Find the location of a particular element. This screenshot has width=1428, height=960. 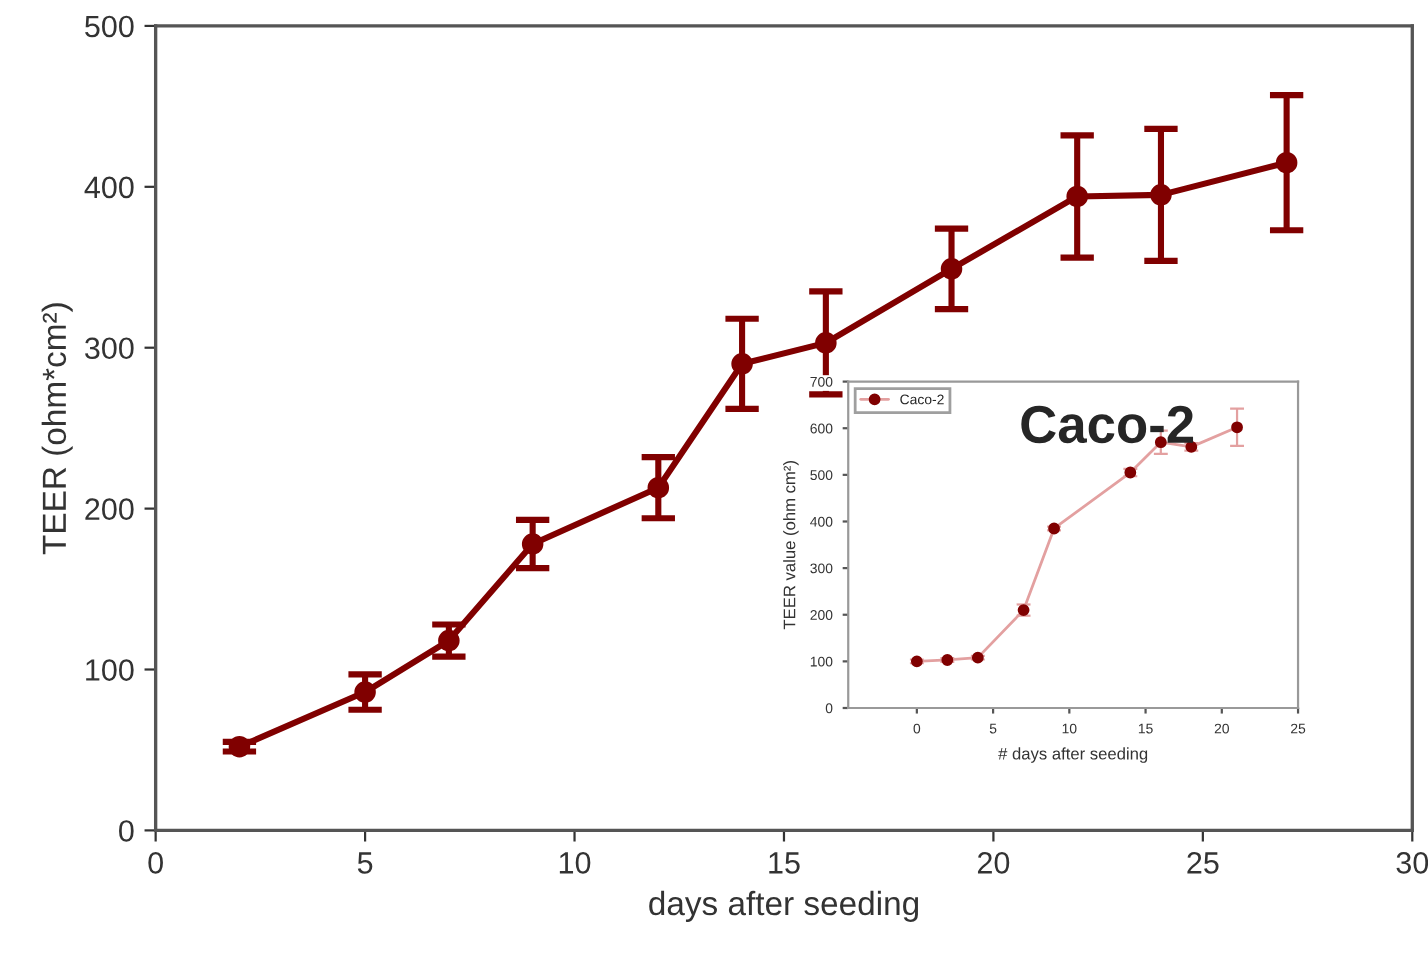

annotation: Caco-2 is located at coordinates (1107, 424).